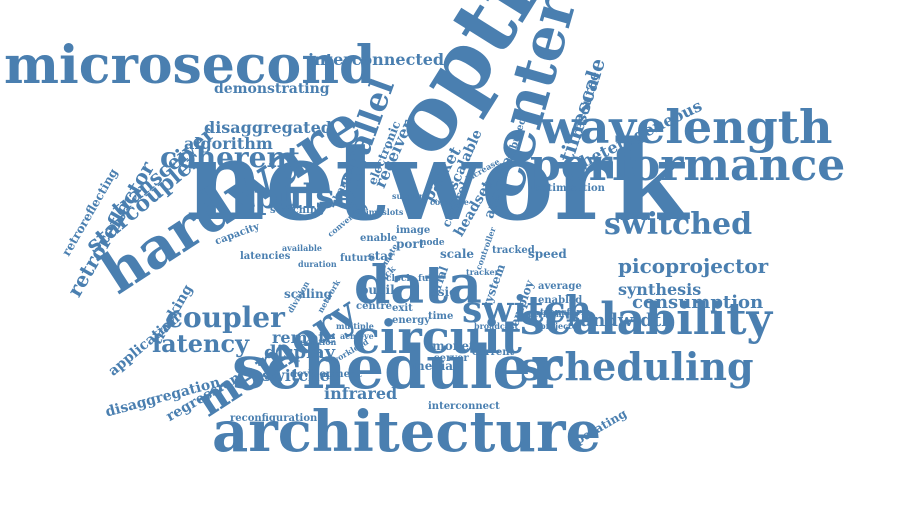 The width and height of the screenshot is (900, 524). Describe the element at coordinates (230, 157) in the screenshot. I see `cloud-word: coherent` at that location.